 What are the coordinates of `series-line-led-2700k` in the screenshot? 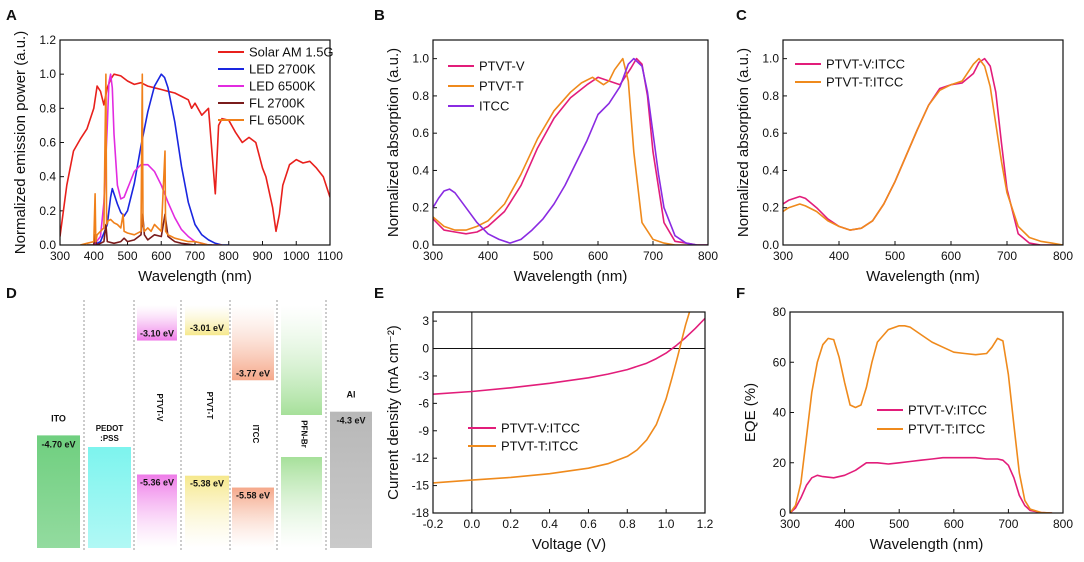 It's located at (161, 159).